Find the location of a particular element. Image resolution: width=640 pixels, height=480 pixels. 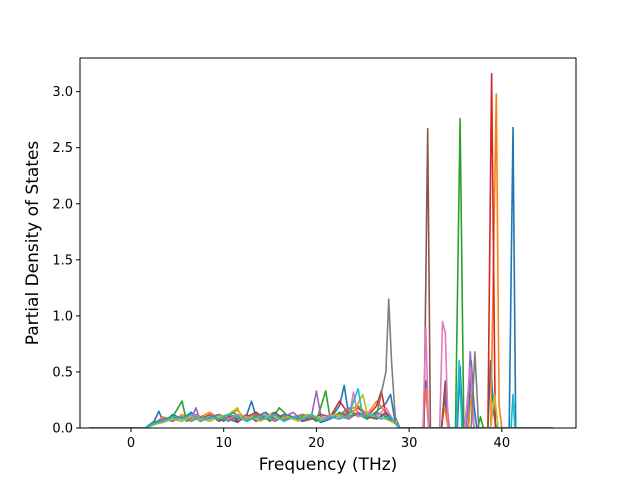

y-tick-label: 2.0 is located at coordinates (62, 204).